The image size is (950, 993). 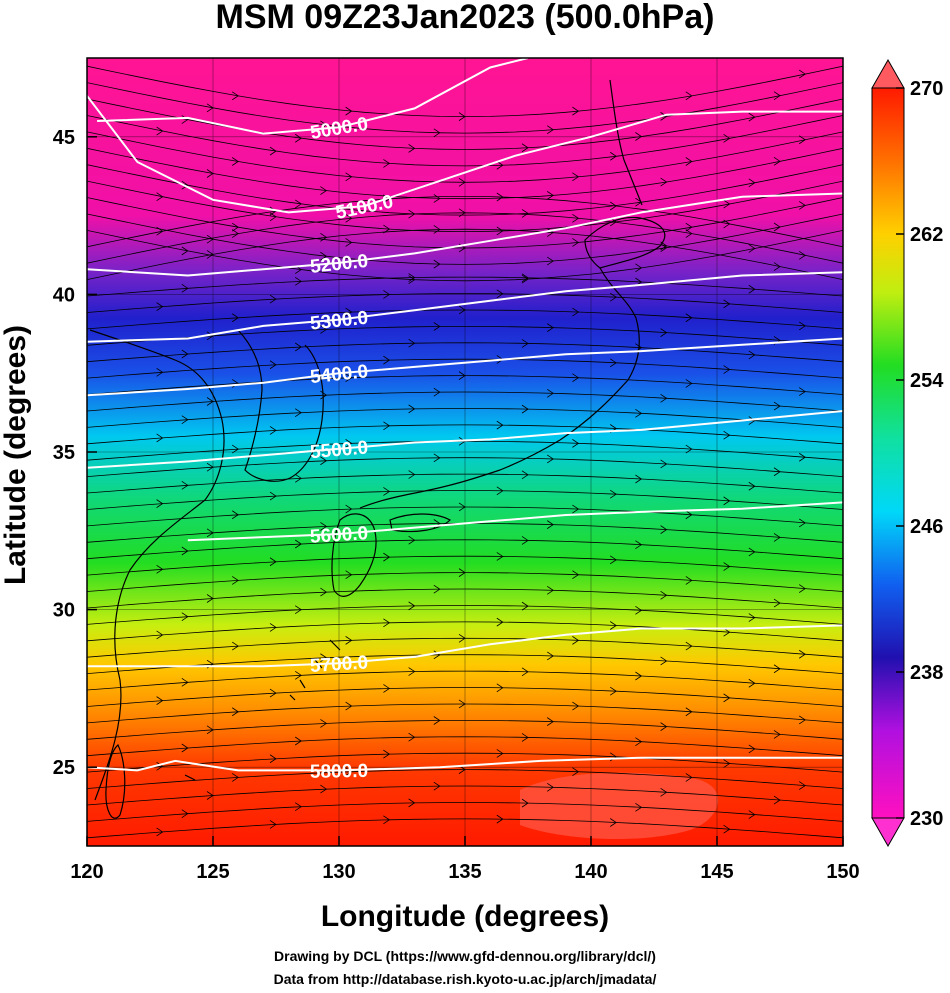 I want to click on x-axis: 120 125 130 135 140 145 150, so click(x=465, y=859).